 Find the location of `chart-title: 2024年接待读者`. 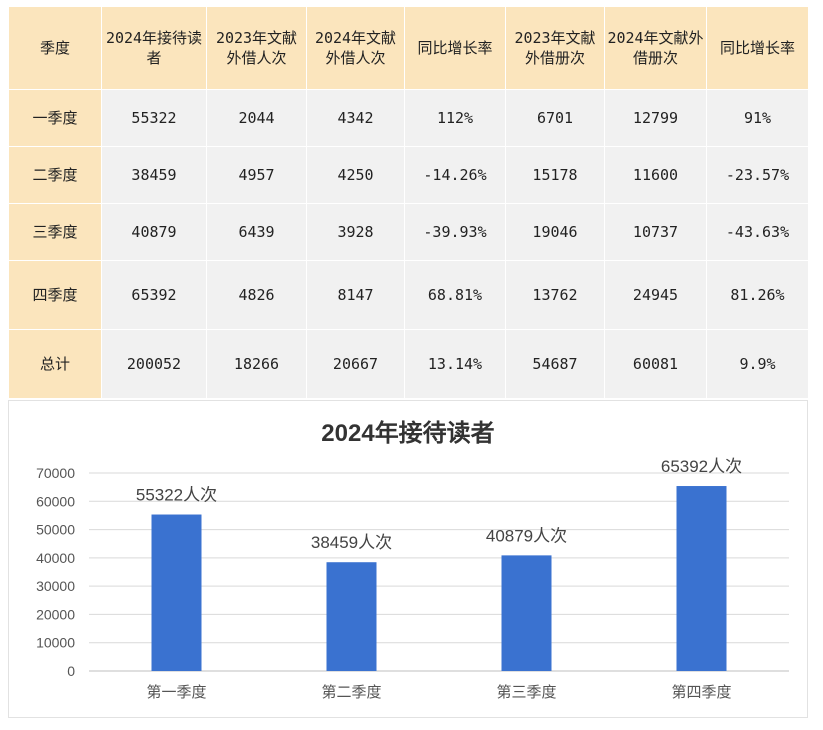

chart-title: 2024年接待读者 is located at coordinates (407, 433).